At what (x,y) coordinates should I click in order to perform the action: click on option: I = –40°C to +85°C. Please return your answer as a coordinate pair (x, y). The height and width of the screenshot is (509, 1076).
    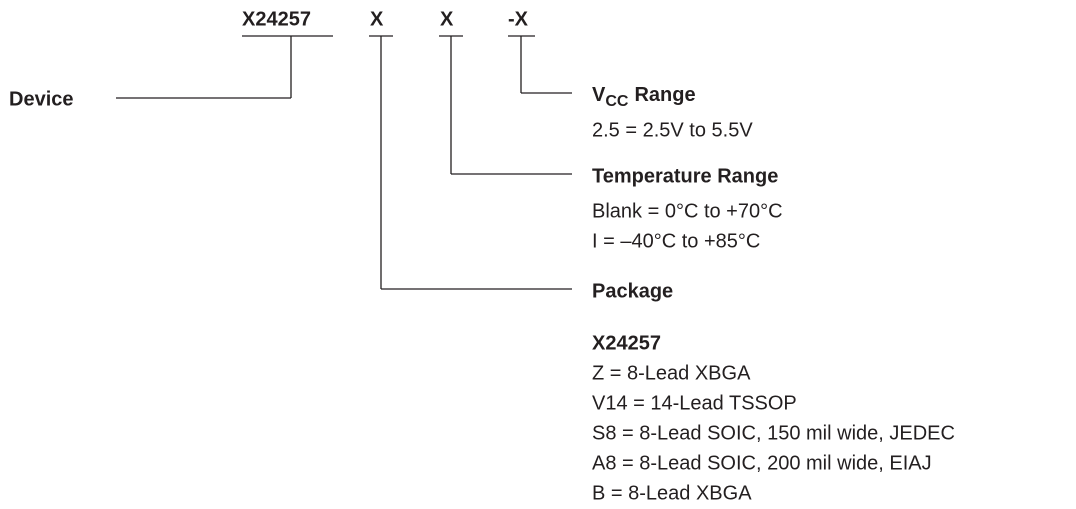
    Looking at the image, I should click on (676, 241).